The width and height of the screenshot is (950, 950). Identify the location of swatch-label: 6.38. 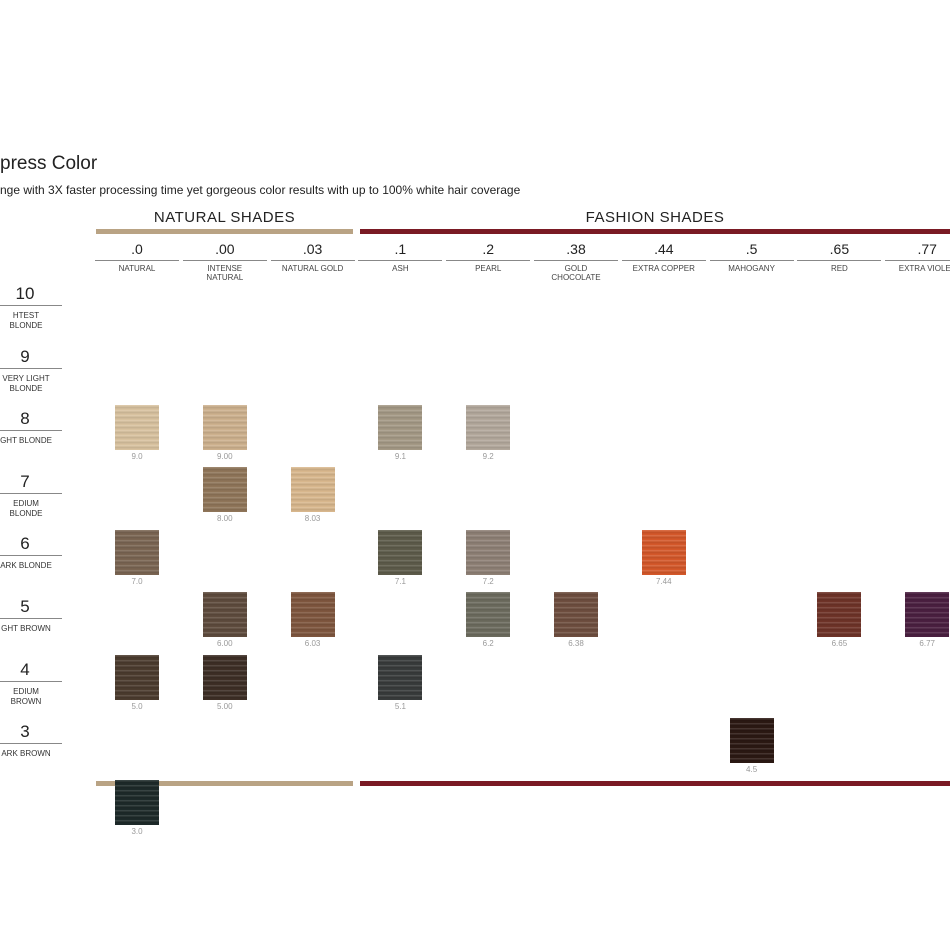
(576, 644).